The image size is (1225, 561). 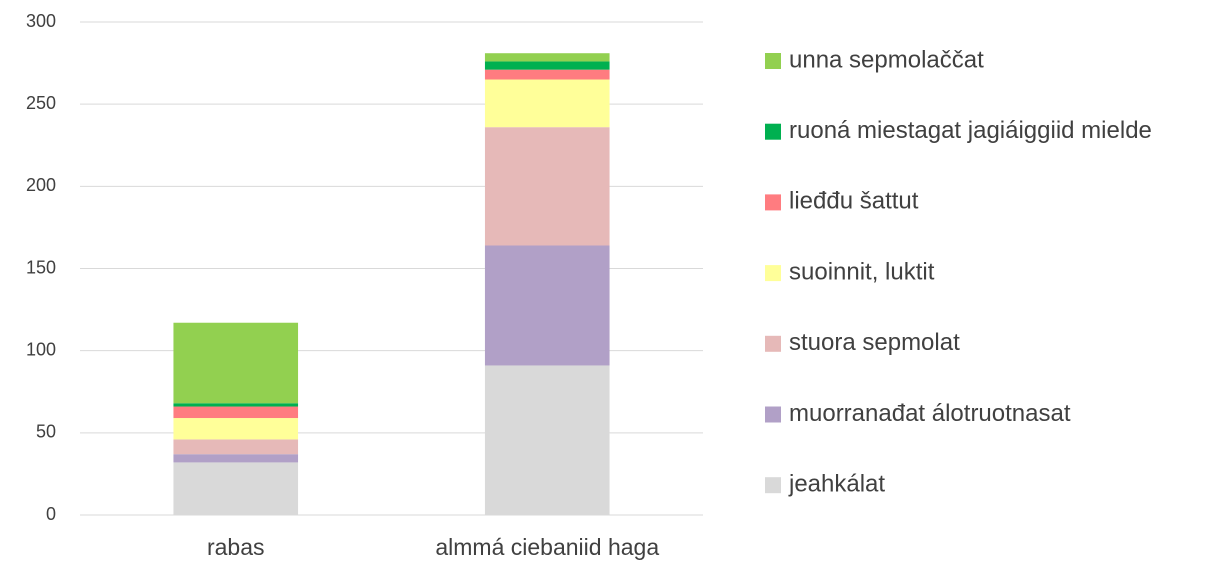 I want to click on x-tick-label: almmá ciebaniid haga, so click(x=547, y=547).